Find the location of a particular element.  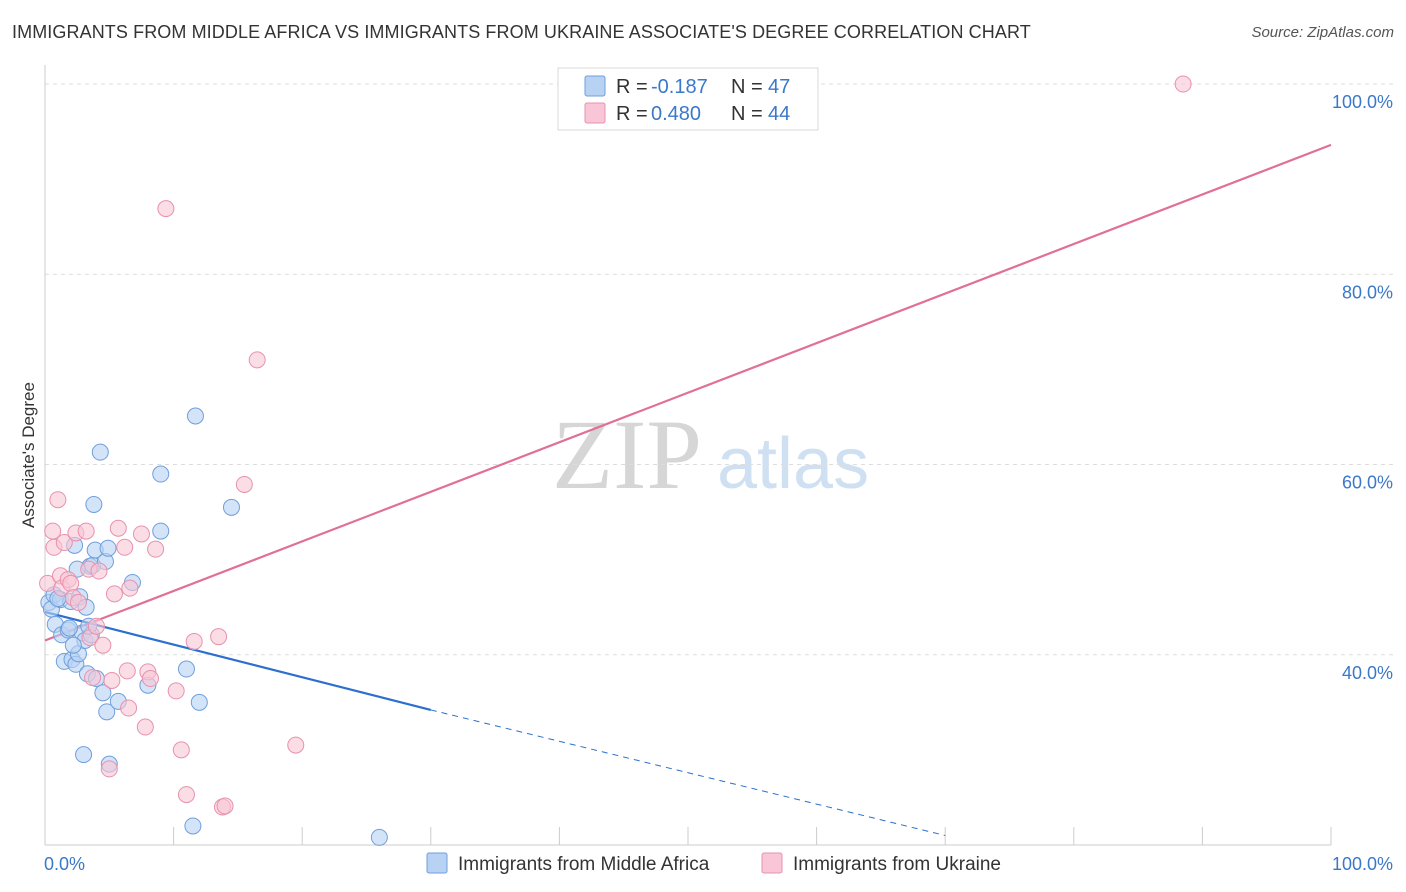

x-tick-labels: 0.0% 100.0% is located at coordinates (718, 864).